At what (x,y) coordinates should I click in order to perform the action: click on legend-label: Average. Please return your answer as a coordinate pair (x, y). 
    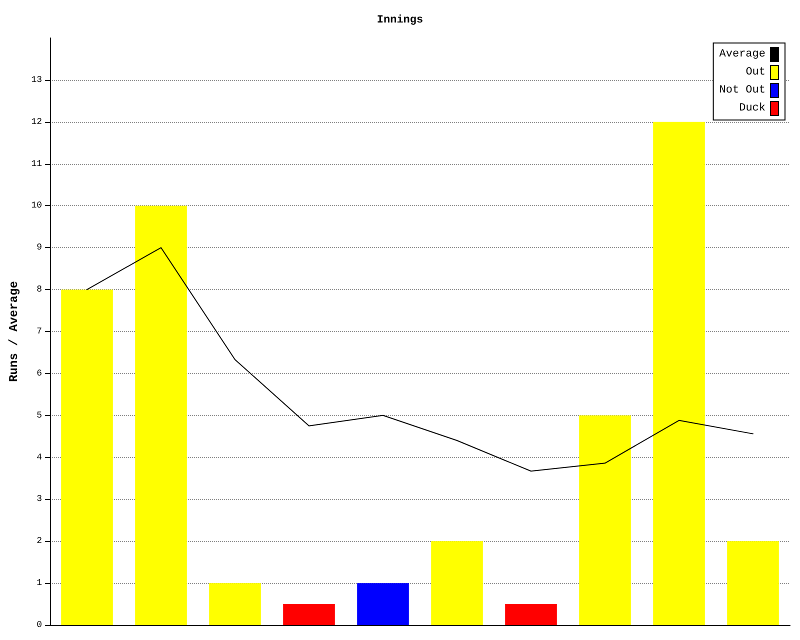
    Looking at the image, I should click on (742, 54).